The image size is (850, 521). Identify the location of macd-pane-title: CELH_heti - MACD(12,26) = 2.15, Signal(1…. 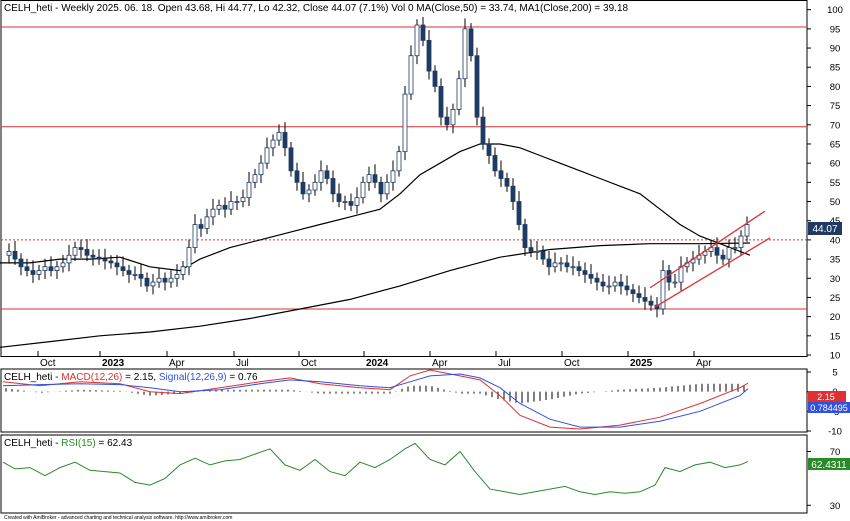
(131, 377).